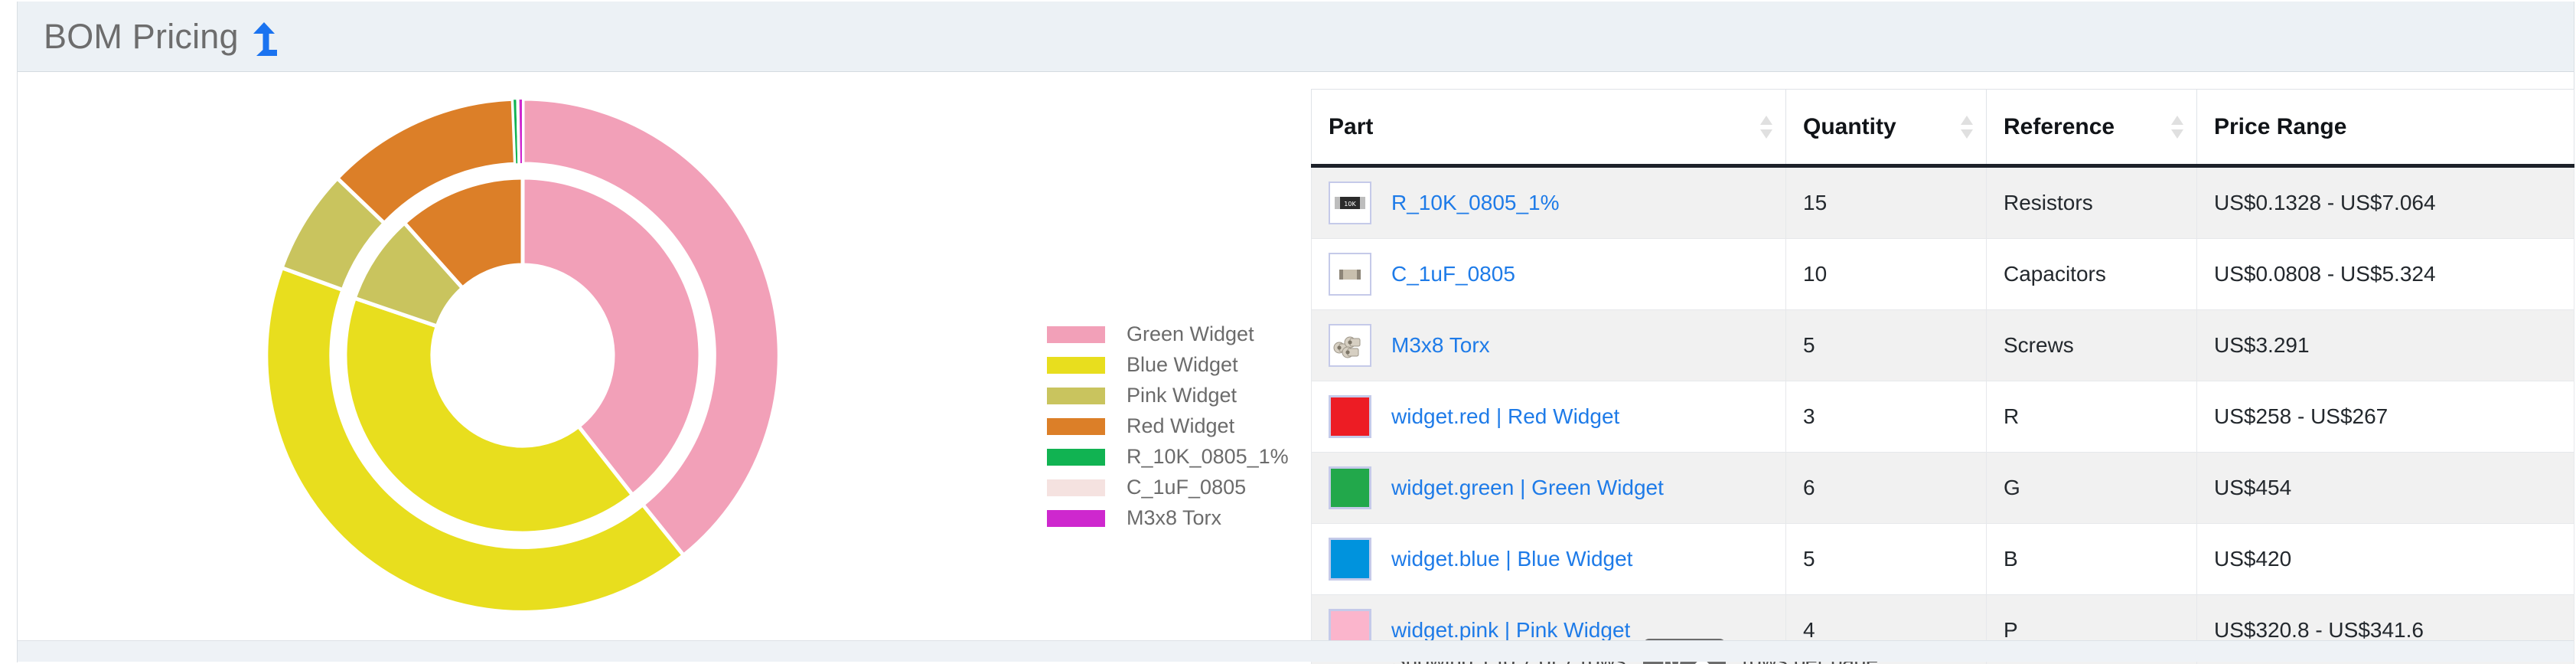  I want to click on legend-item: Red Widget, so click(1173, 426).